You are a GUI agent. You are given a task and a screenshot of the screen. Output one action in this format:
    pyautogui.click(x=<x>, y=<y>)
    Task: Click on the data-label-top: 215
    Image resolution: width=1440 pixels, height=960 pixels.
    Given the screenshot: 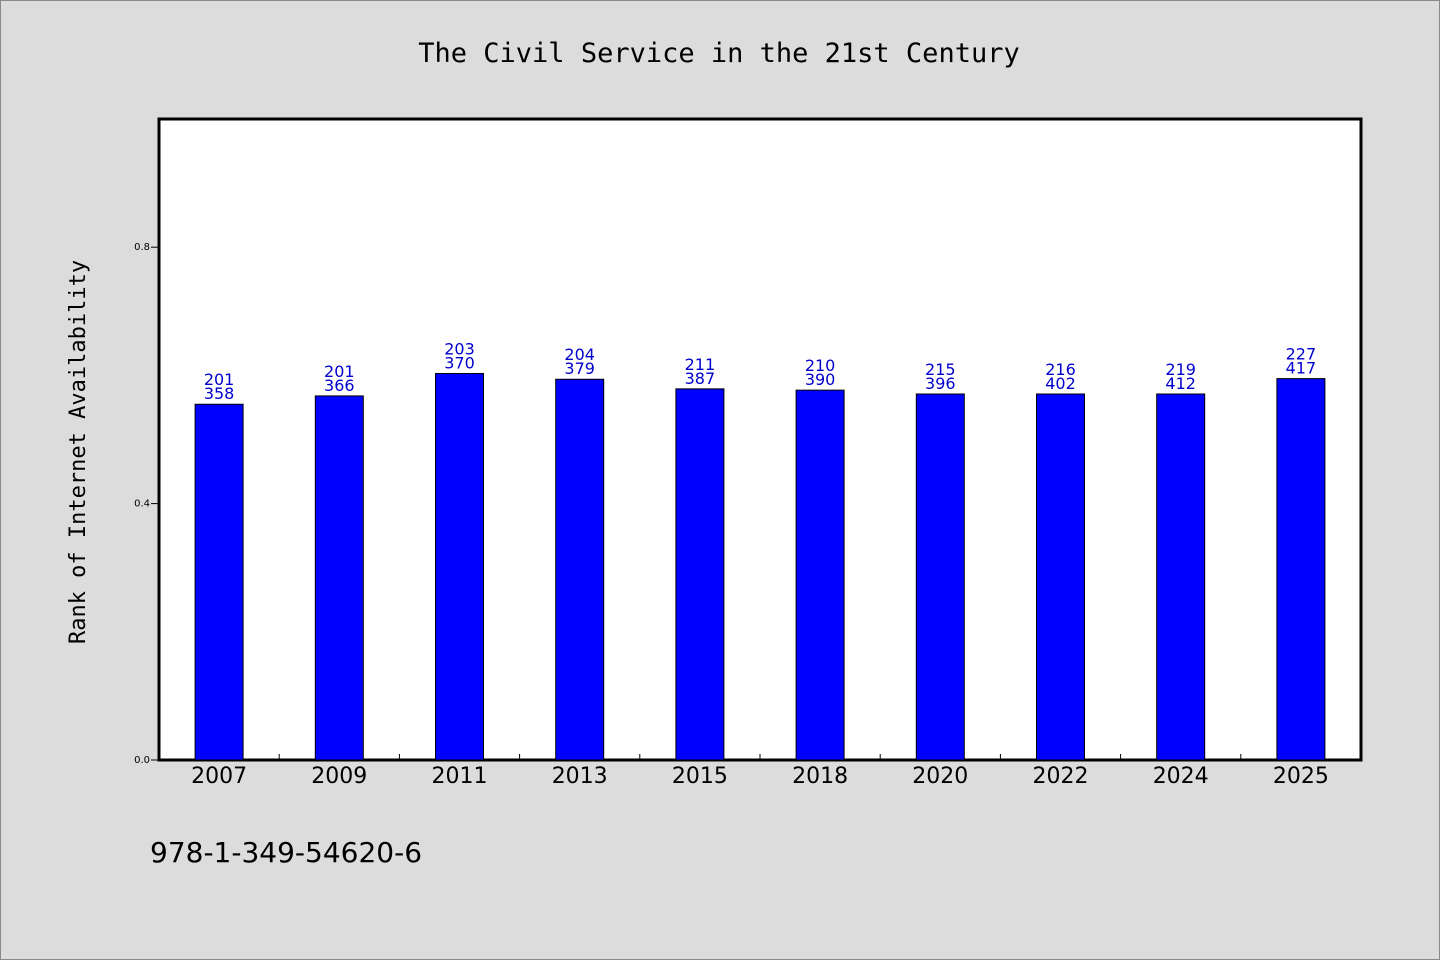 What is the action you would take?
    pyautogui.click(x=940, y=369)
    